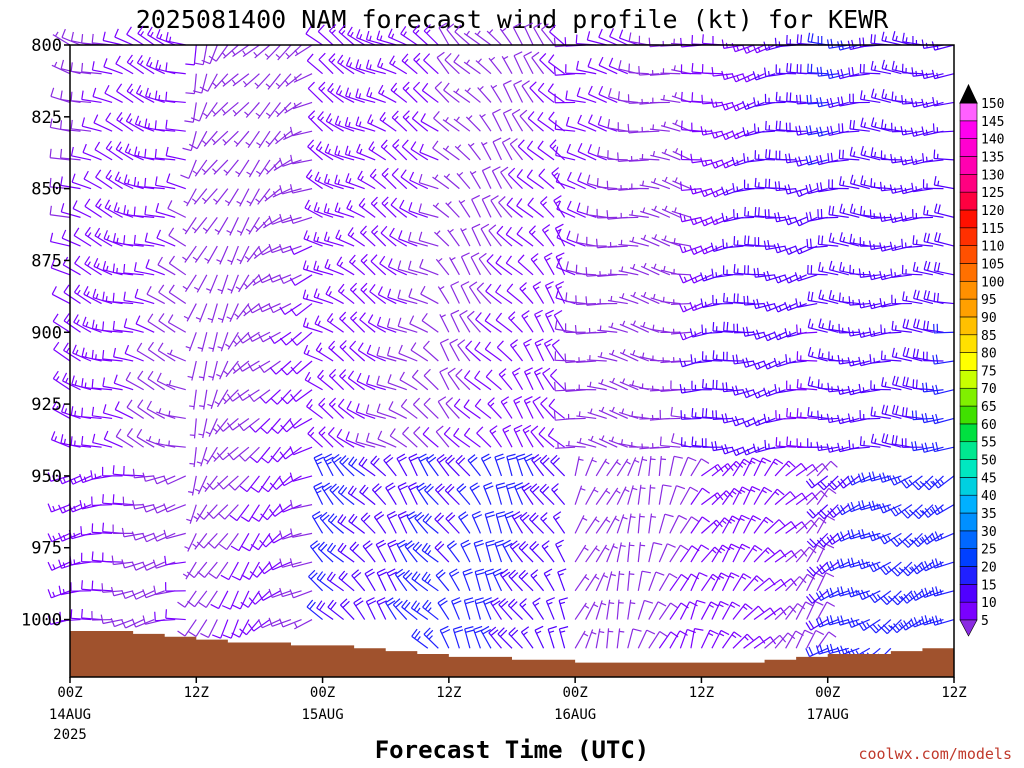  What do you see at coordinates (46, 477) in the screenshot?
I see `y-tick-label: 950` at bounding box center [46, 477].